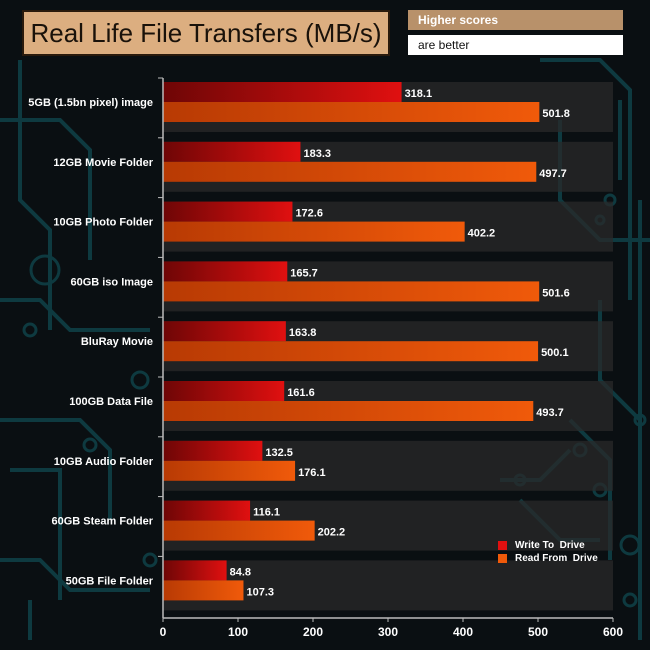  What do you see at coordinates (332, 533) in the screenshot?
I see `value-label-read: 202.2` at bounding box center [332, 533].